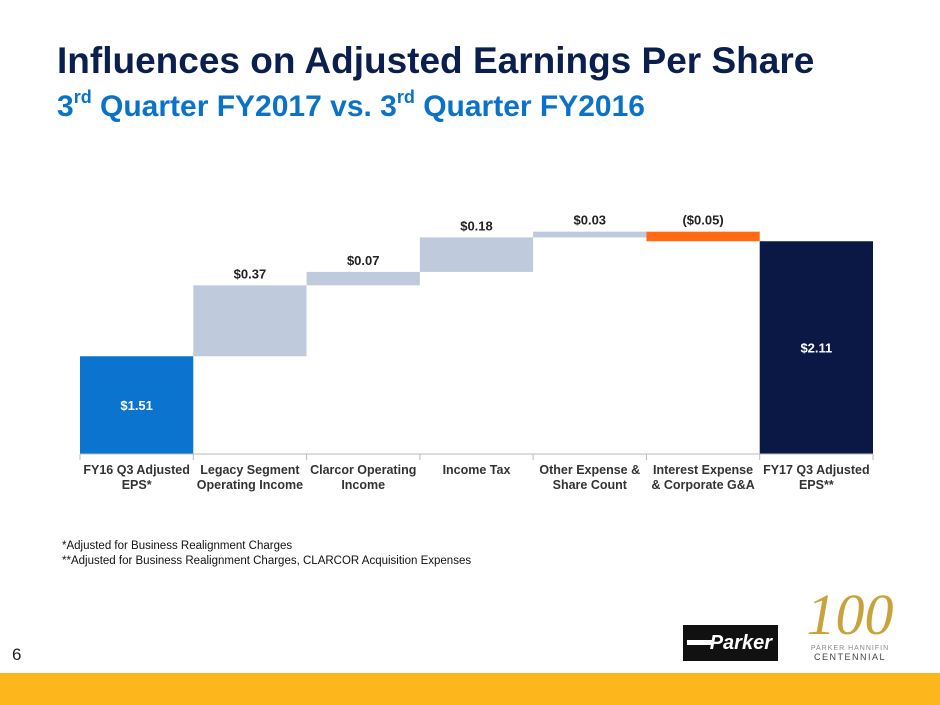 This screenshot has width=940, height=705. Describe the element at coordinates (476, 225) in the screenshot. I see `data-label-3: $0.18` at that location.